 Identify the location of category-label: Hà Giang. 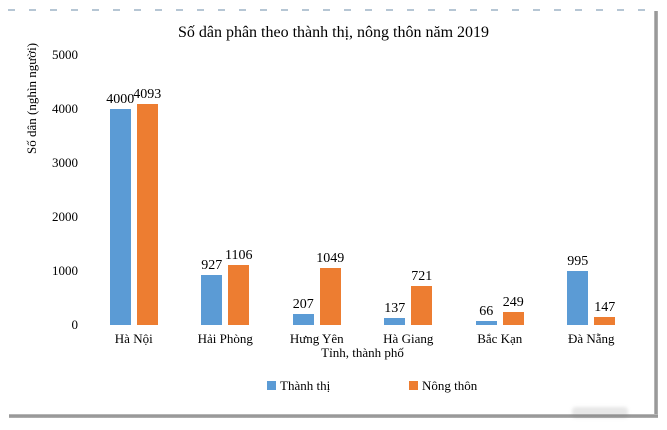
(408, 338).